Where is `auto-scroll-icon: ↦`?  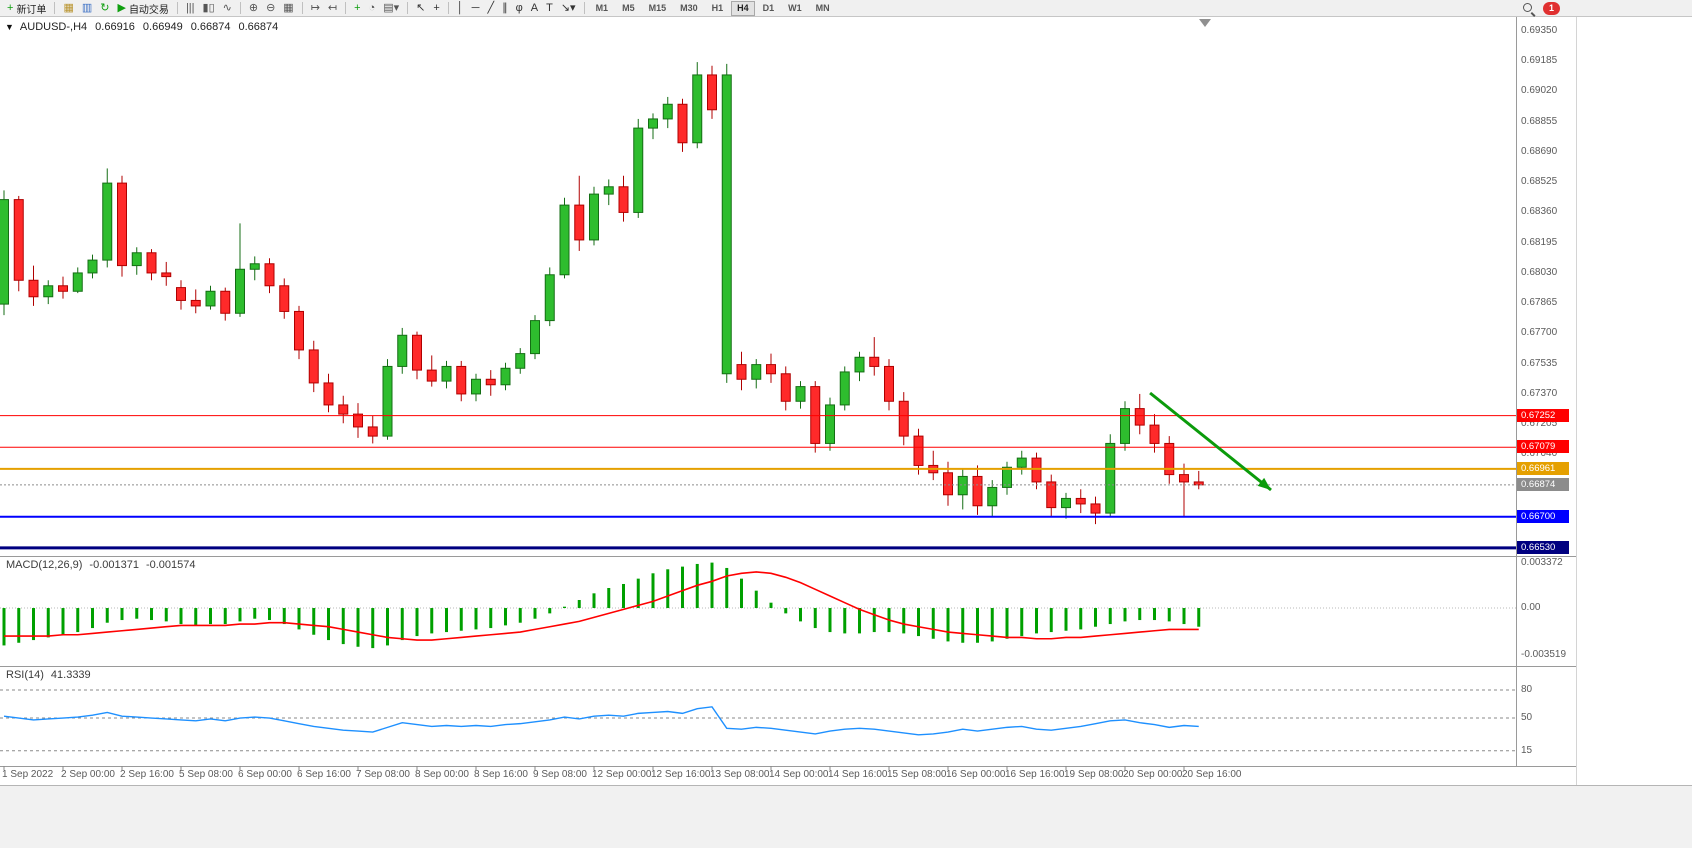
auto-scroll-icon: ↦ is located at coordinates (315, 8).